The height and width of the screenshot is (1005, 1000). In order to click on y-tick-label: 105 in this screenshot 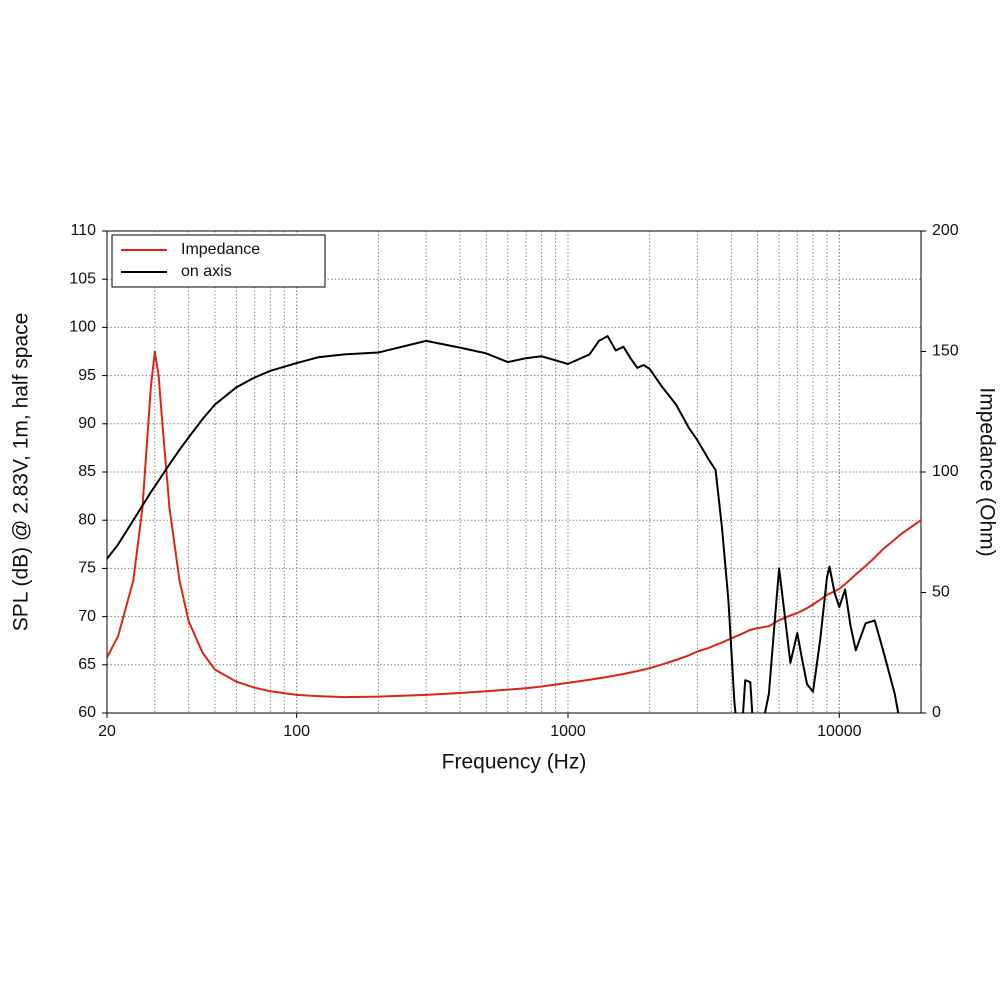, I will do `click(82, 278)`.